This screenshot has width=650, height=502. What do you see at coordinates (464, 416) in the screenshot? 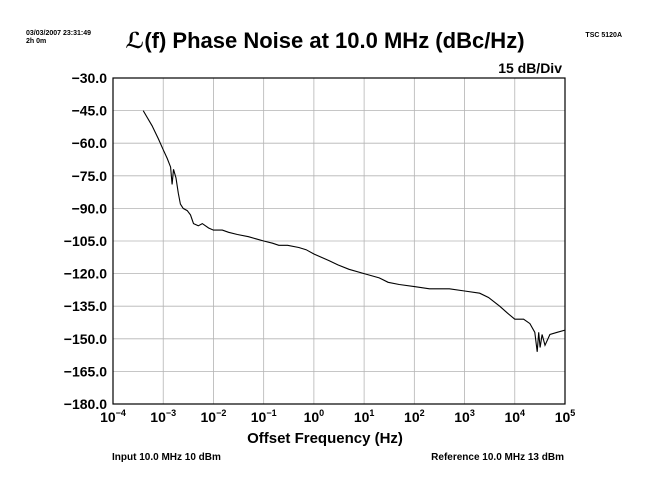
I see `x-tick-label: 10³` at bounding box center [464, 416].